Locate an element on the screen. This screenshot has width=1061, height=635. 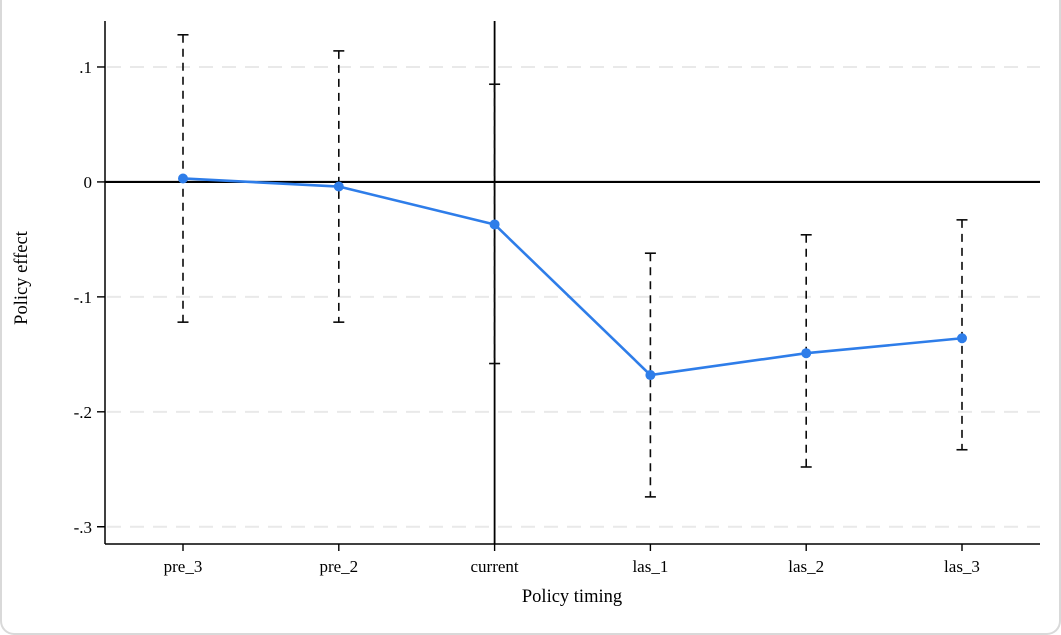
x-tick-label-las_3: las_3 is located at coordinates (962, 566).